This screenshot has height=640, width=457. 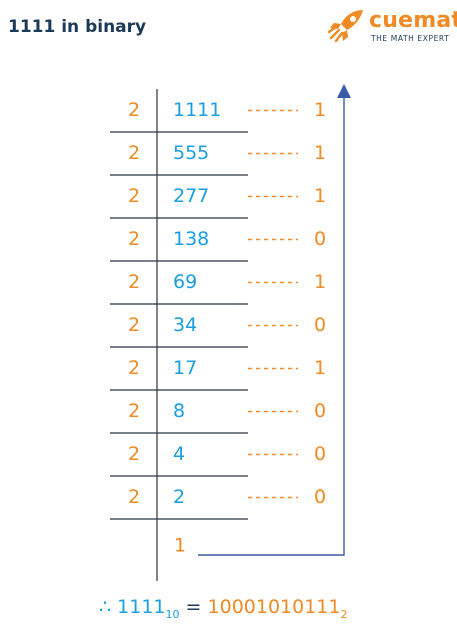 What do you see at coordinates (172, 614) in the screenshot?
I see `decimal-base: 10` at bounding box center [172, 614].